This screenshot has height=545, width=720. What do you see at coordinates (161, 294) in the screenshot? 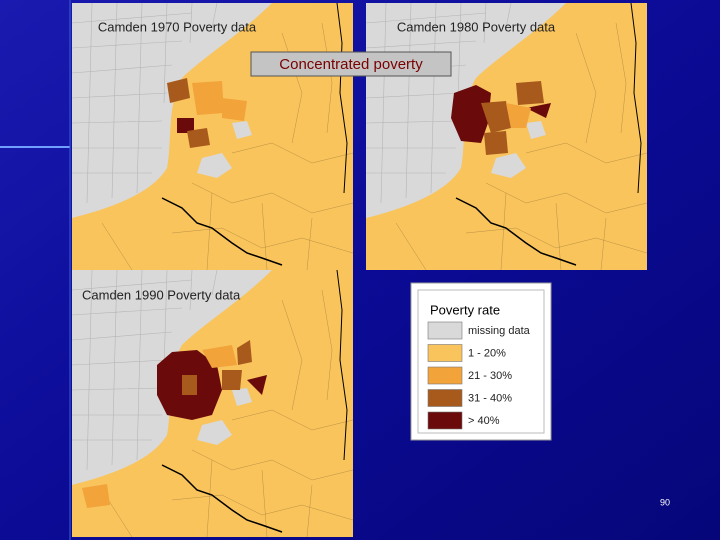
I see `map-title: Camden 1990 Poverty data` at bounding box center [161, 294].